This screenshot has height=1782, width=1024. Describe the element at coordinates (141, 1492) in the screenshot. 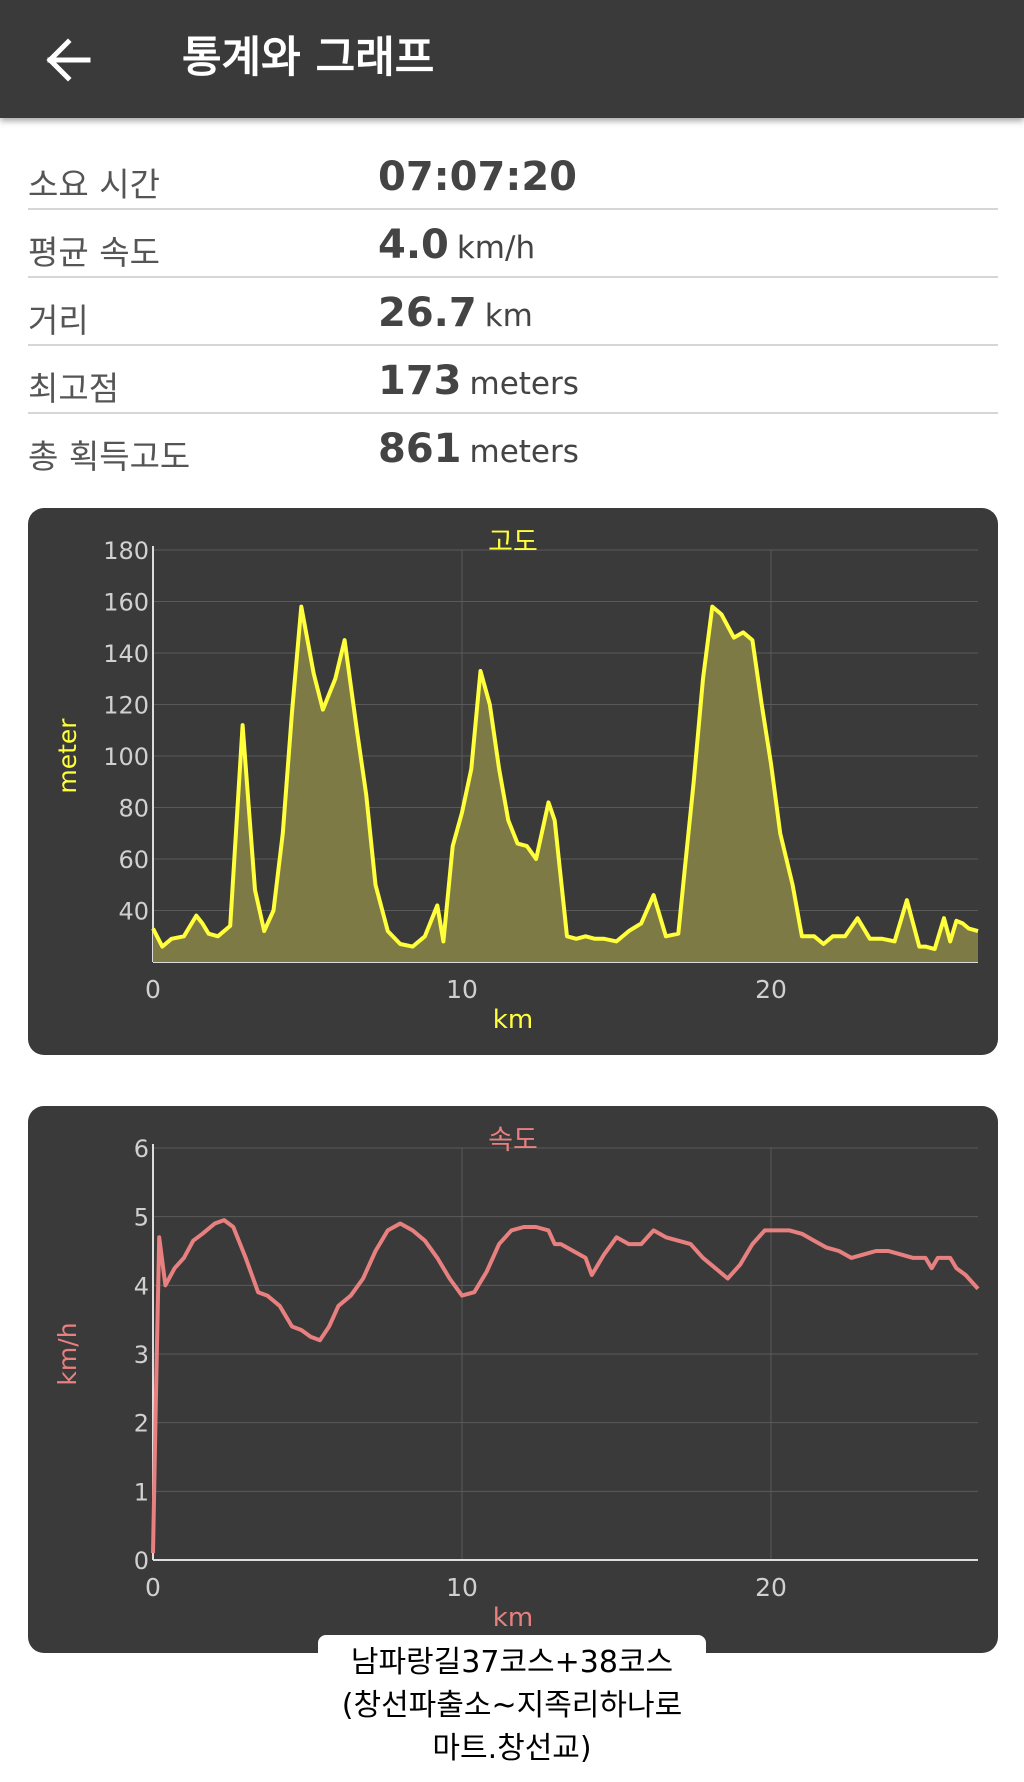

I see `y-tick-label: 1` at that location.